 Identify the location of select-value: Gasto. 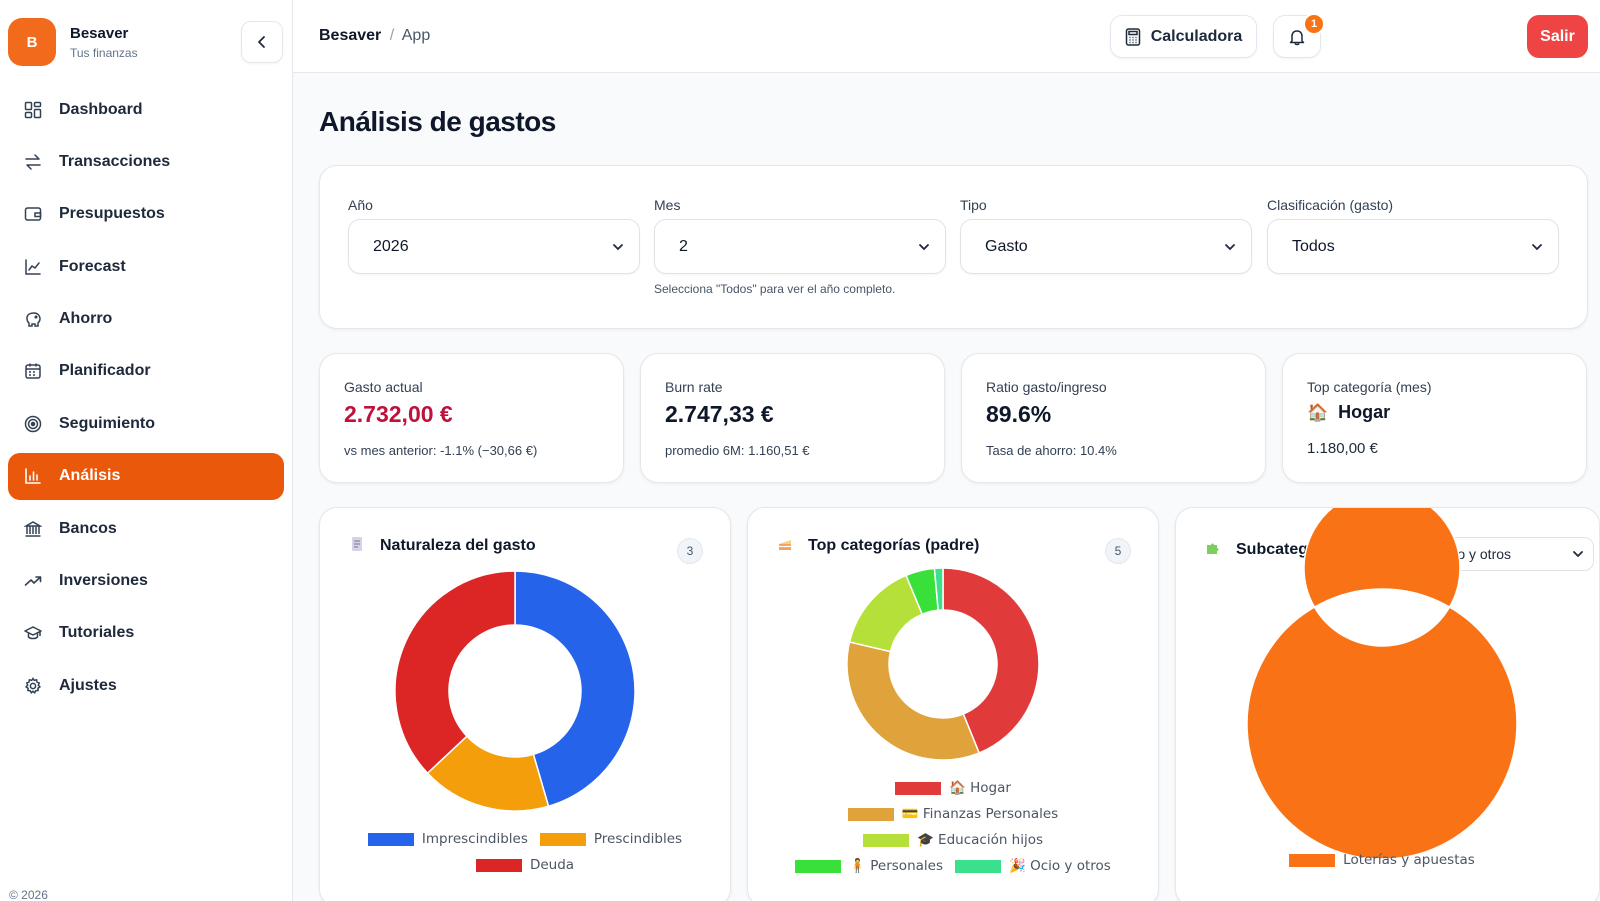
(1006, 246).